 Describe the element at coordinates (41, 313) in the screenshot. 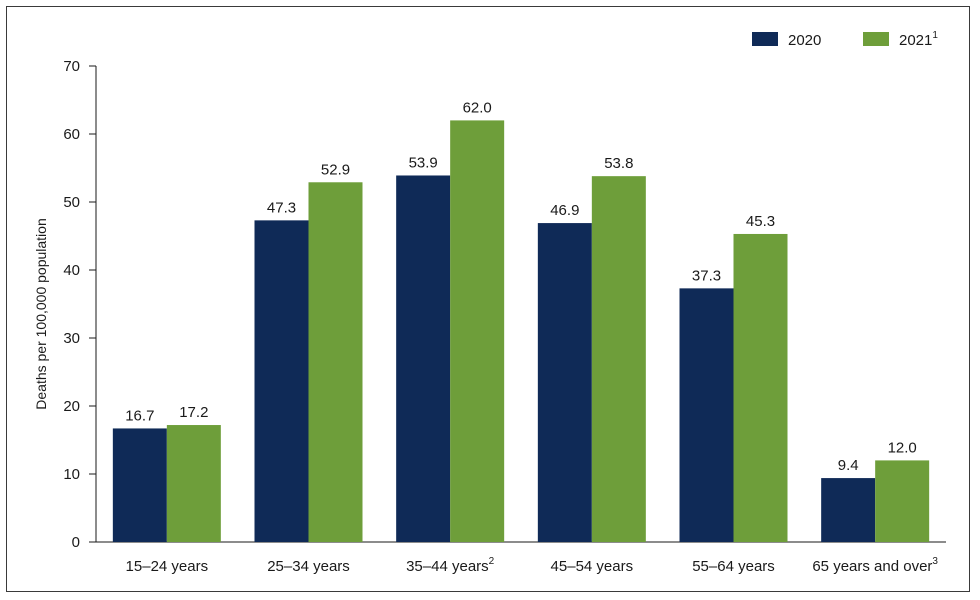

I see `y-axis-title: Deaths per 100,000 population` at that location.